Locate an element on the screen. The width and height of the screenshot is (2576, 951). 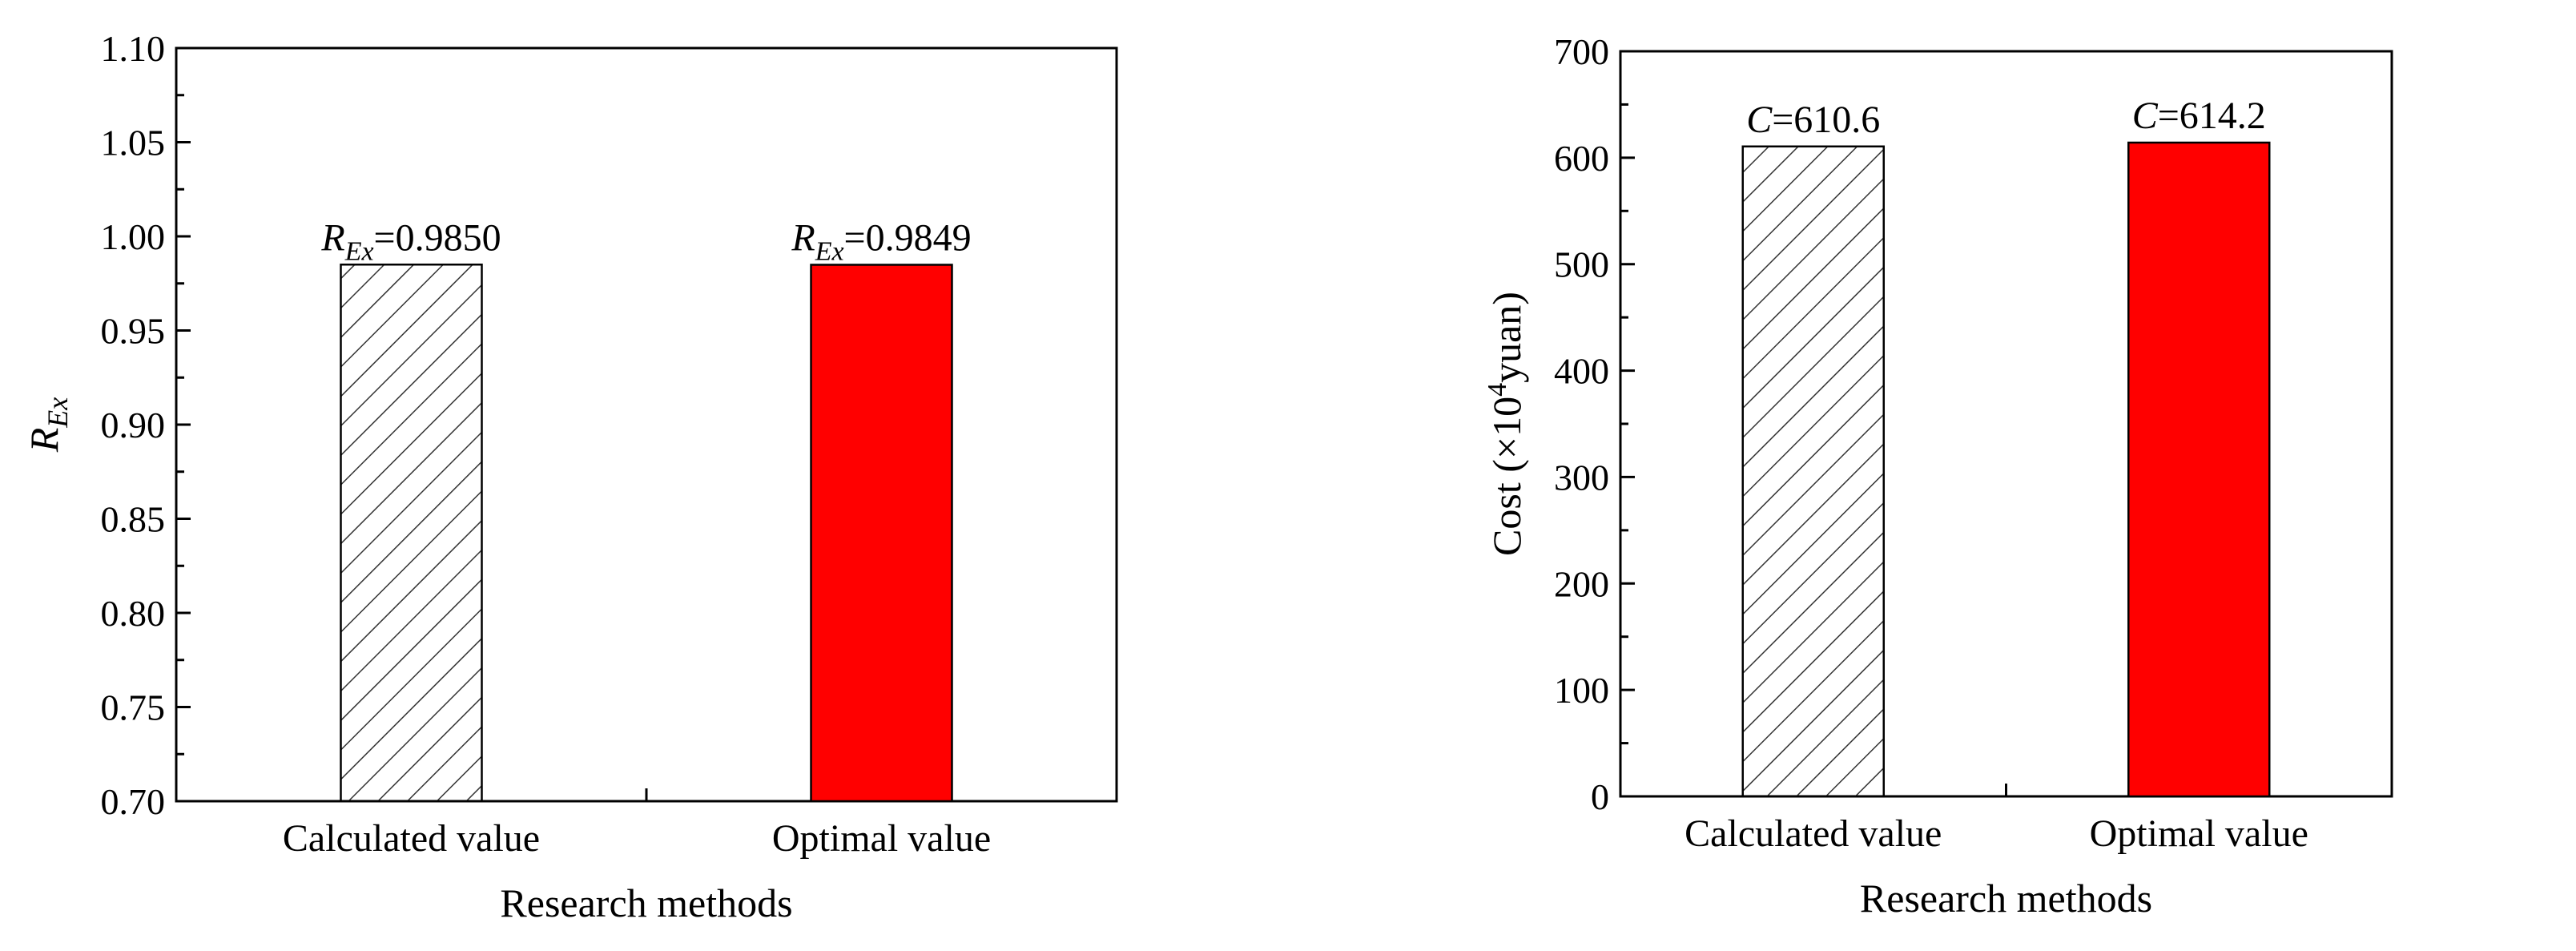
y-tick-label: 0.80 is located at coordinates (133, 613).